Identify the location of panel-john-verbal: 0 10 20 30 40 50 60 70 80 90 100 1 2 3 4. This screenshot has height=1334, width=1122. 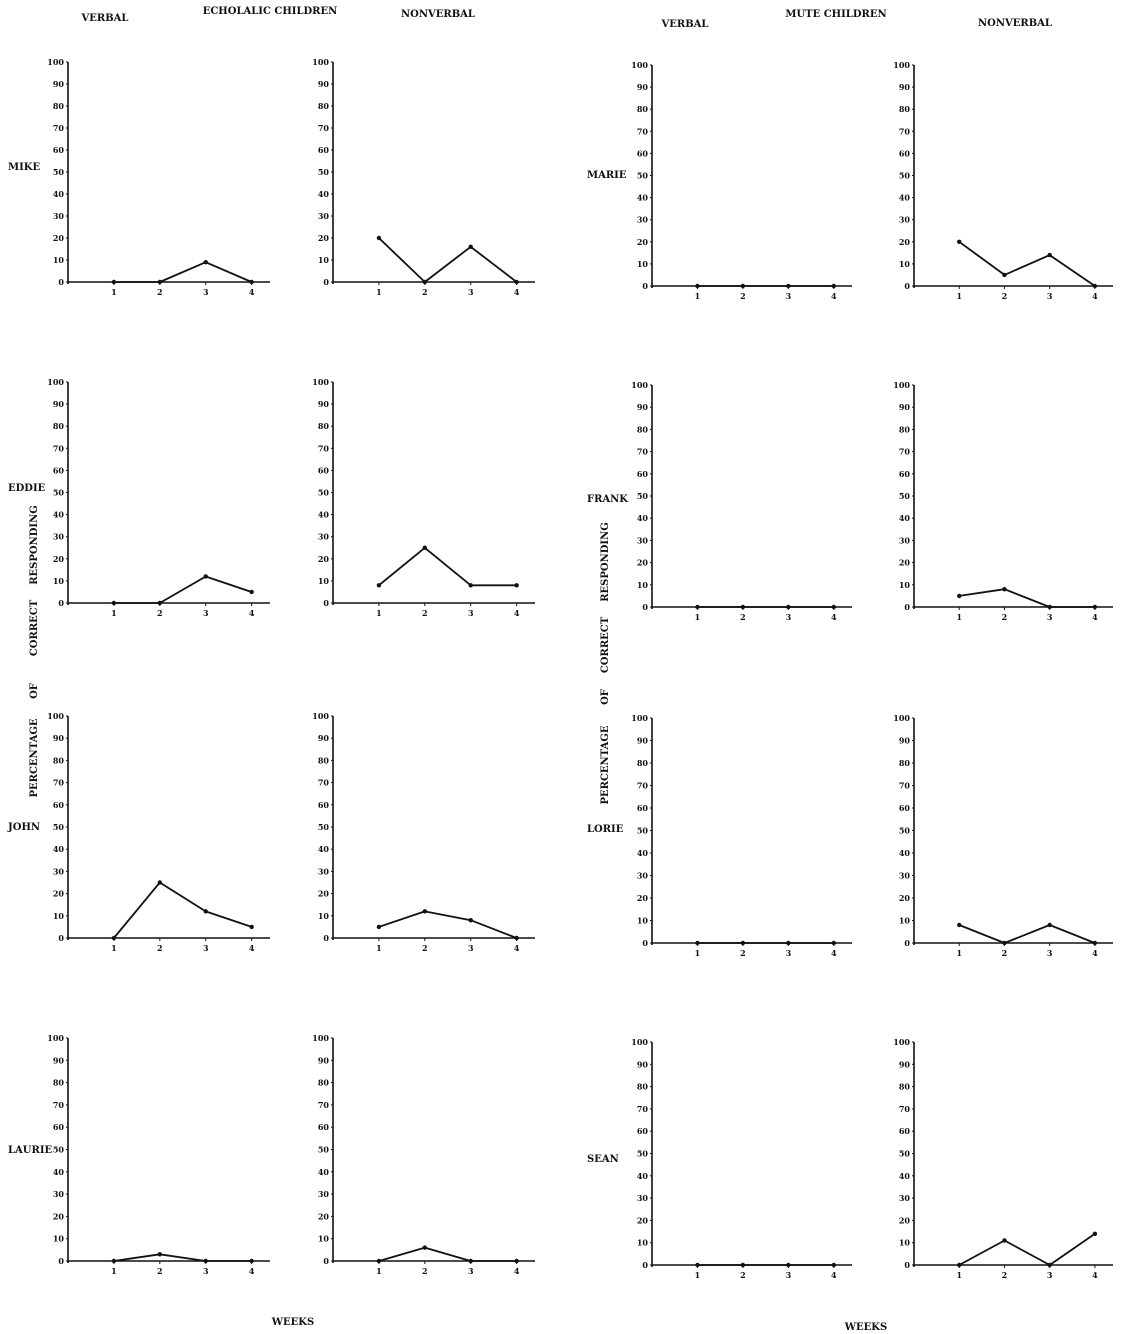
(158, 832).